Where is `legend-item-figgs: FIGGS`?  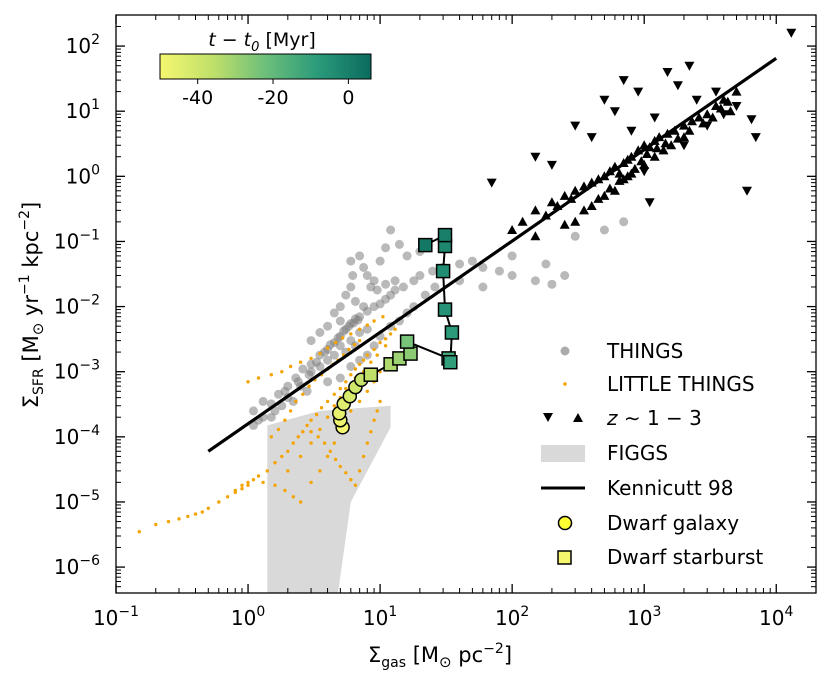
legend-item-figgs: FIGGS is located at coordinates (604, 453).